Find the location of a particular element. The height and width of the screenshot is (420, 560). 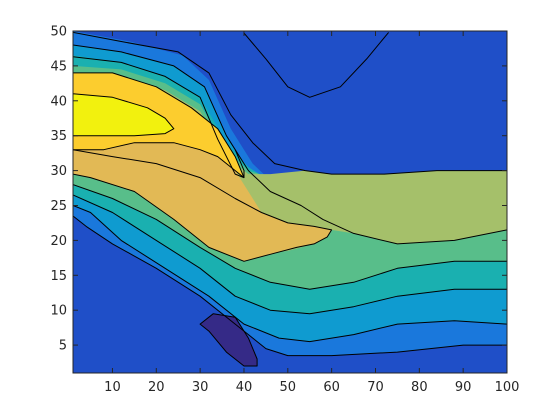

contour-band-top-dip is located at coordinates (318, 64).